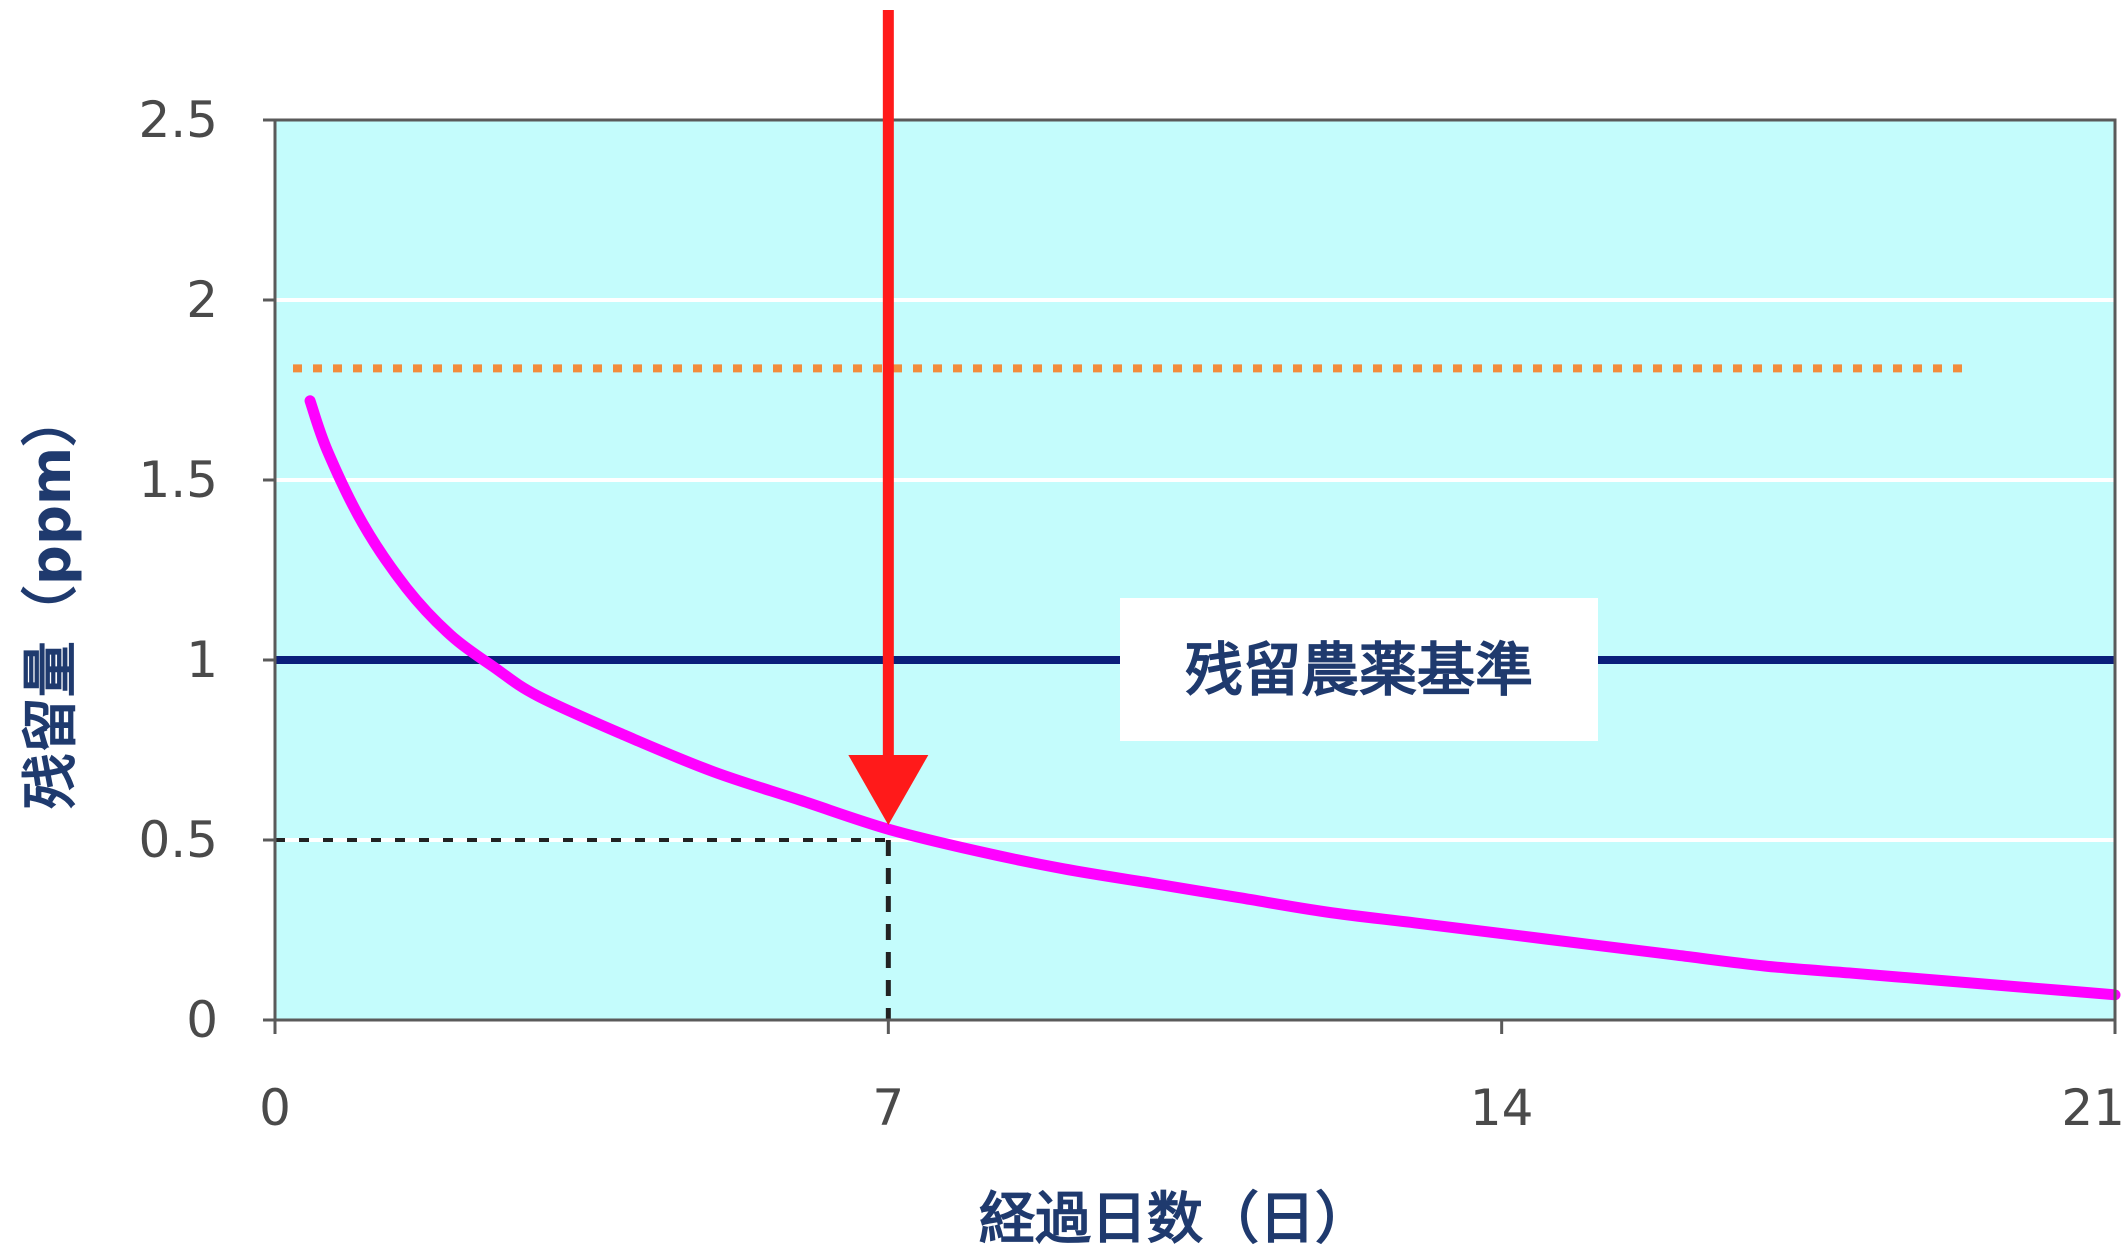 The height and width of the screenshot is (1259, 2128). What do you see at coordinates (888, 790) in the screenshot?
I see `arrow-head` at bounding box center [888, 790].